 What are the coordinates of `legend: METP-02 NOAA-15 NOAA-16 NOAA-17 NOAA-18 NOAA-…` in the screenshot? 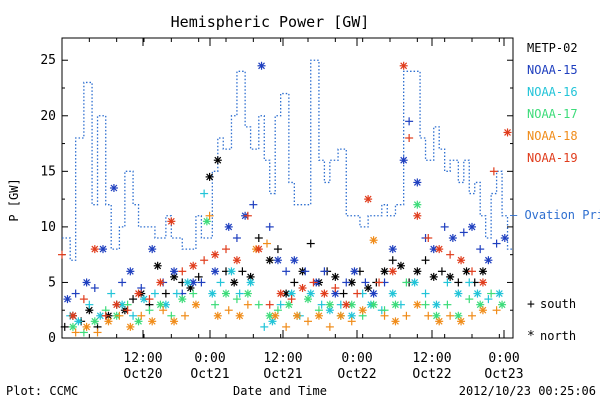 It's located at (555, 192).